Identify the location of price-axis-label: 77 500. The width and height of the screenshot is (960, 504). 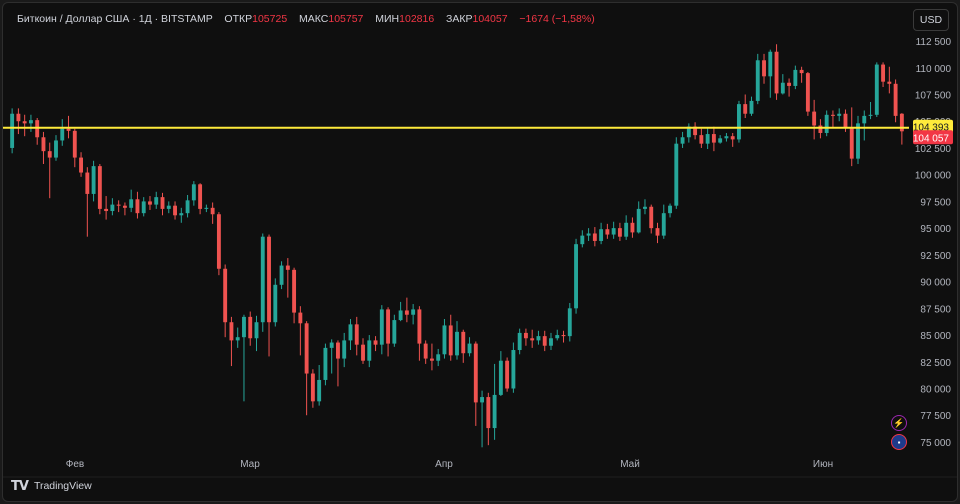
(935, 416).